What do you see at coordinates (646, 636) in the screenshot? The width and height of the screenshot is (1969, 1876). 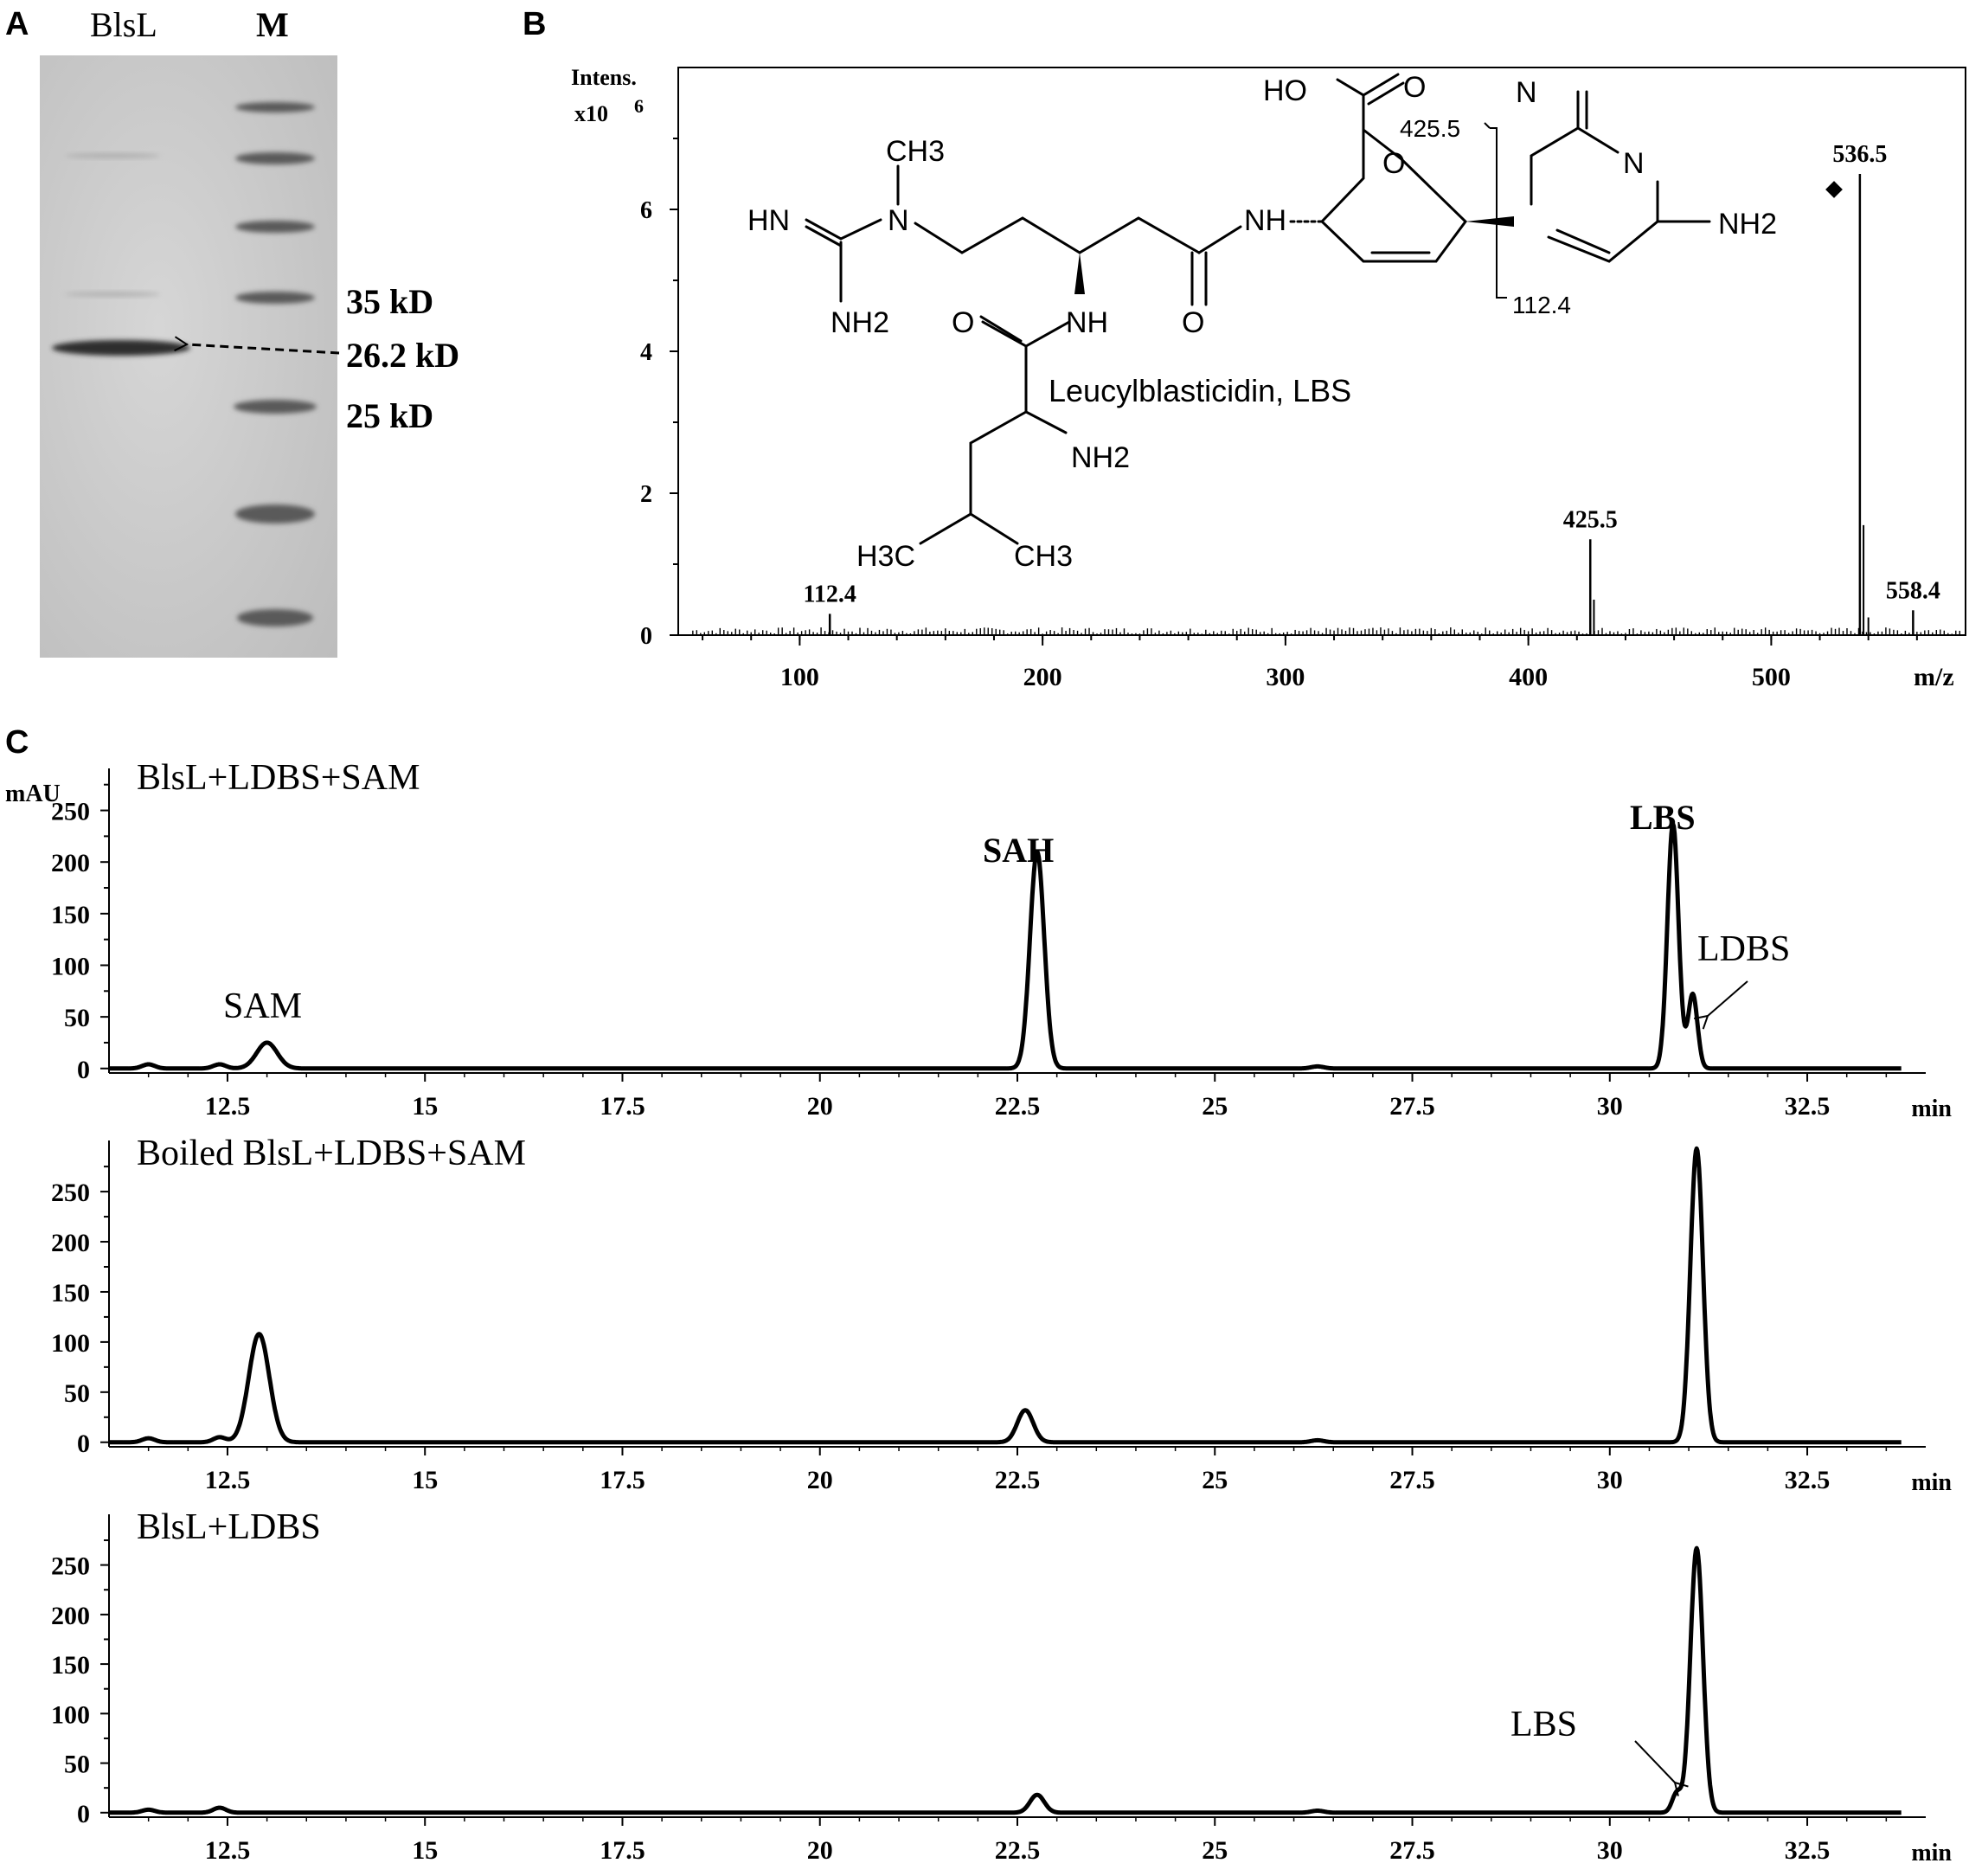 I see `ms-y-tick-label: 0` at bounding box center [646, 636].